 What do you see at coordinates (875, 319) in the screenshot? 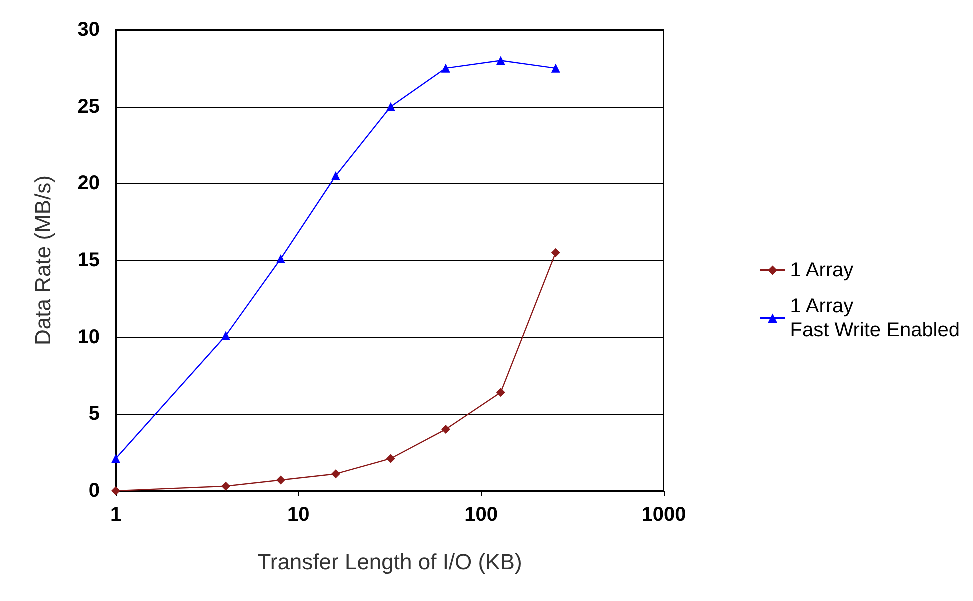
I see `legend-label: 1 Array Fast Write Enabled` at bounding box center [875, 319].